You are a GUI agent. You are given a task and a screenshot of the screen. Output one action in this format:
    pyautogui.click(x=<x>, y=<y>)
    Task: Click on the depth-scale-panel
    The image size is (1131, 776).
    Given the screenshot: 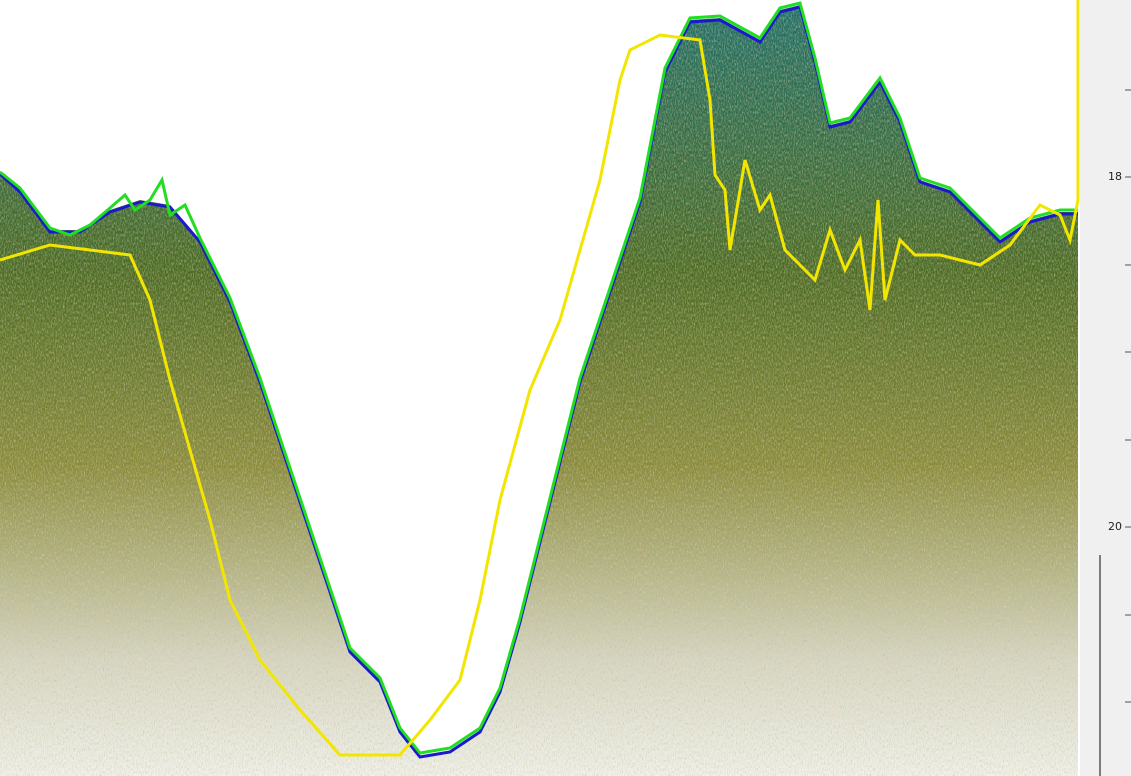 What is the action you would take?
    pyautogui.click(x=1105, y=388)
    